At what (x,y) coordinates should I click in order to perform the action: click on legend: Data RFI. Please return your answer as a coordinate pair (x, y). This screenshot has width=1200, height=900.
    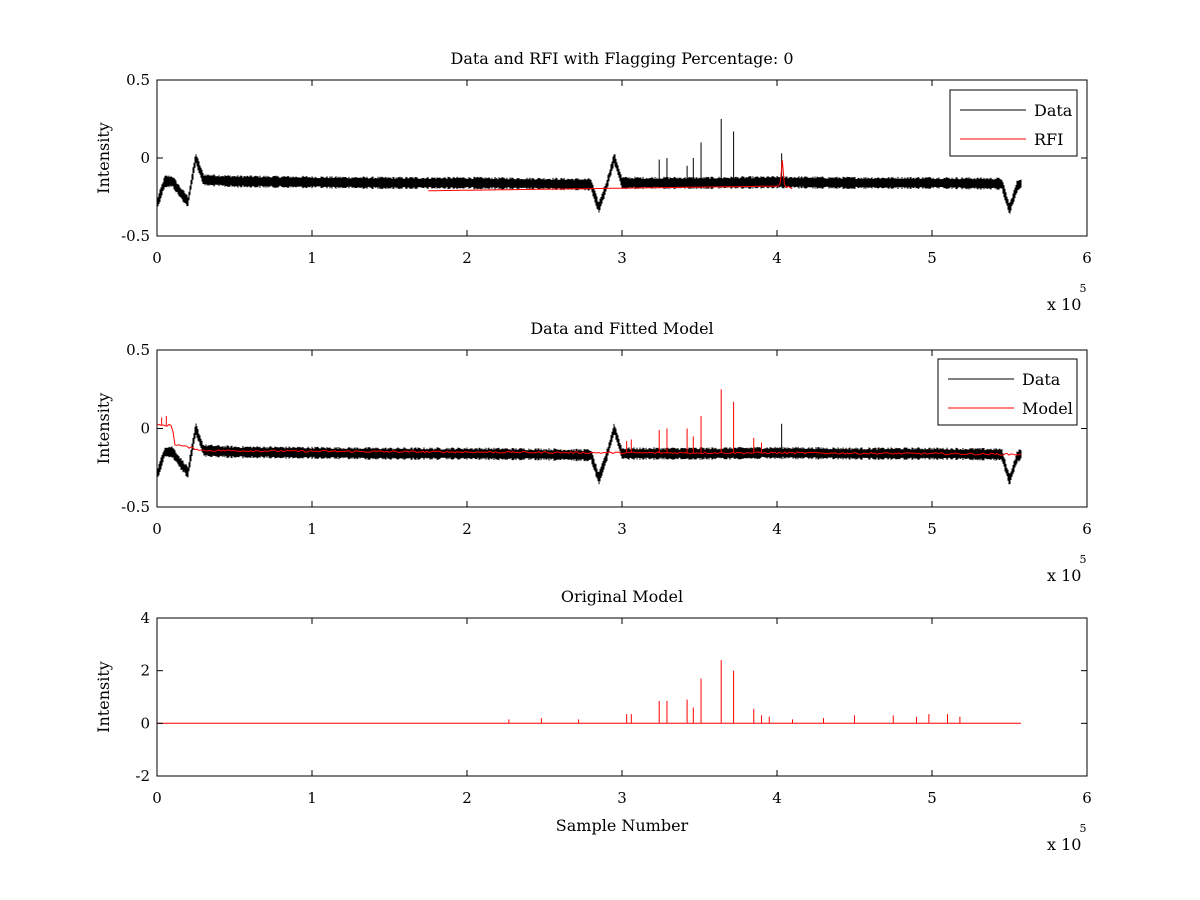
    Looking at the image, I should click on (1013, 123).